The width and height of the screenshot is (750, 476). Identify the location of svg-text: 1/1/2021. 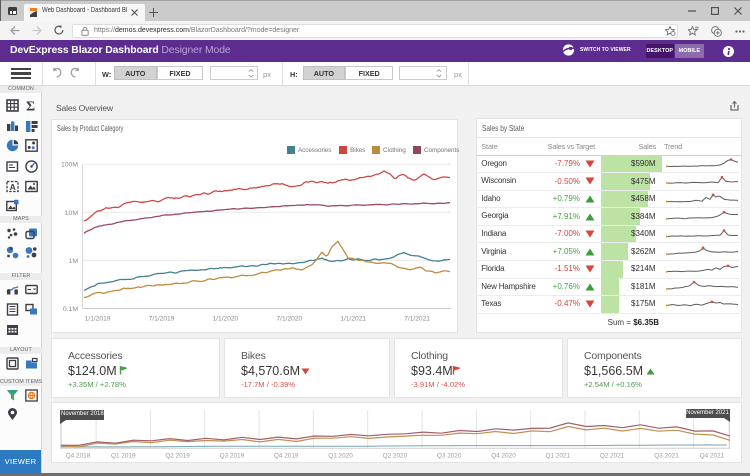
(353, 319).